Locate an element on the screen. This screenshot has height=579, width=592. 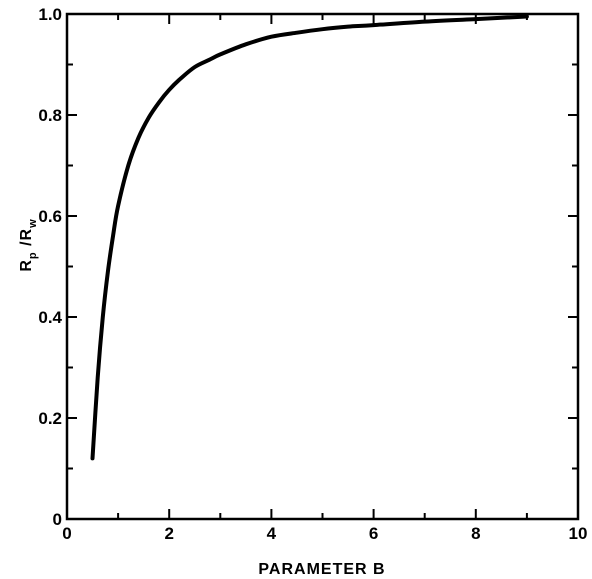
y-tick-label: 0.6 is located at coordinates (50, 216).